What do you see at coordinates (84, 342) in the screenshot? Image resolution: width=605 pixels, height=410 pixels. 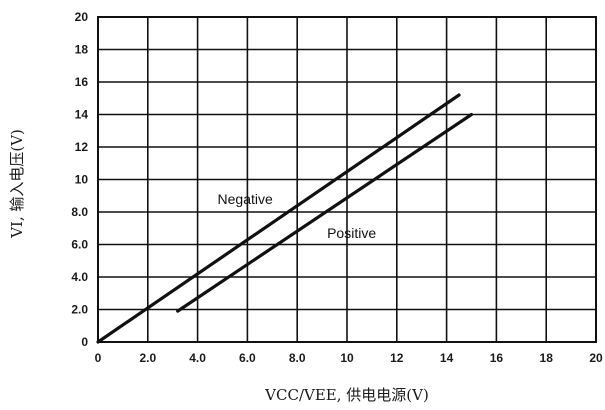 I see `y-tick-label: 0` at bounding box center [84, 342].